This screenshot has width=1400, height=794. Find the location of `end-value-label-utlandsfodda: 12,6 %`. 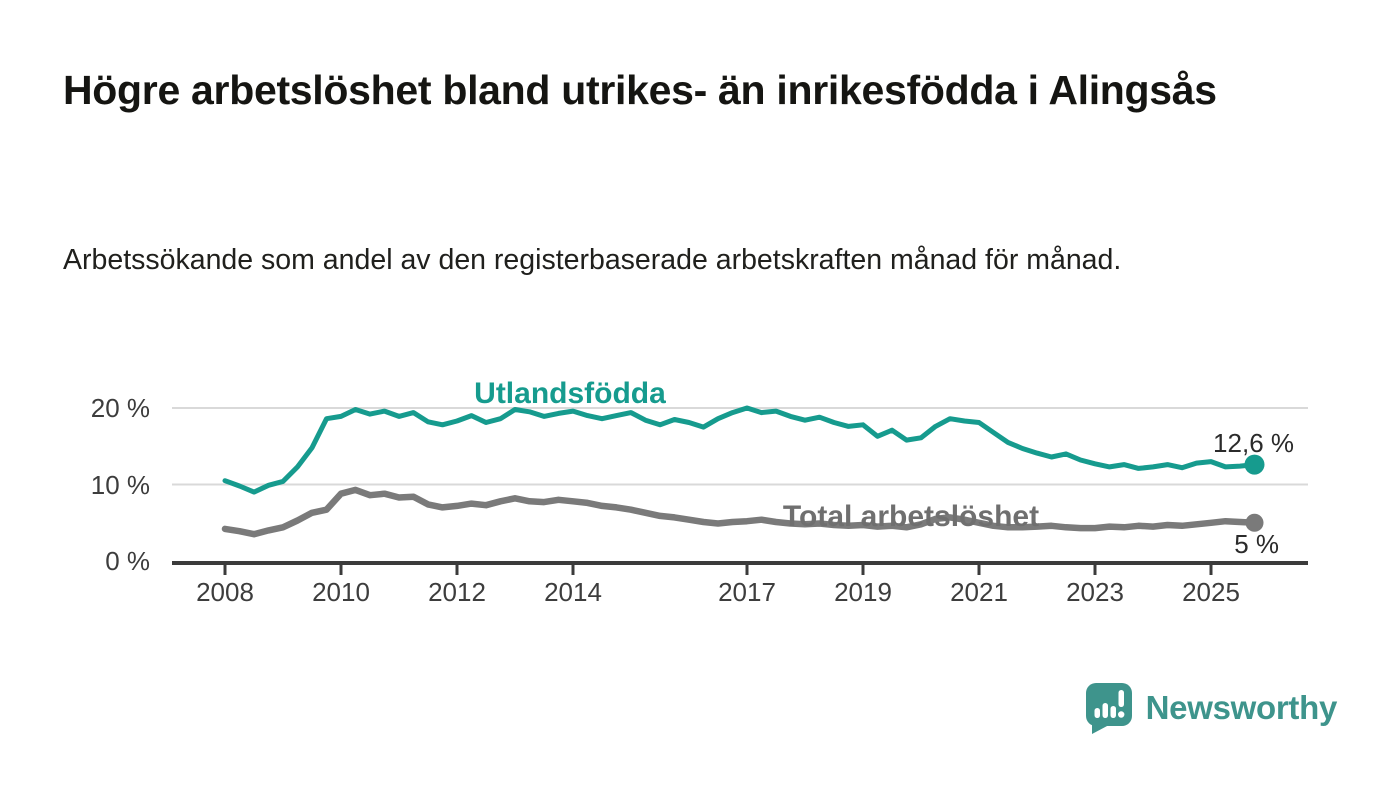

end-value-label-utlandsfodda: 12,6 % is located at coordinates (1253, 443).